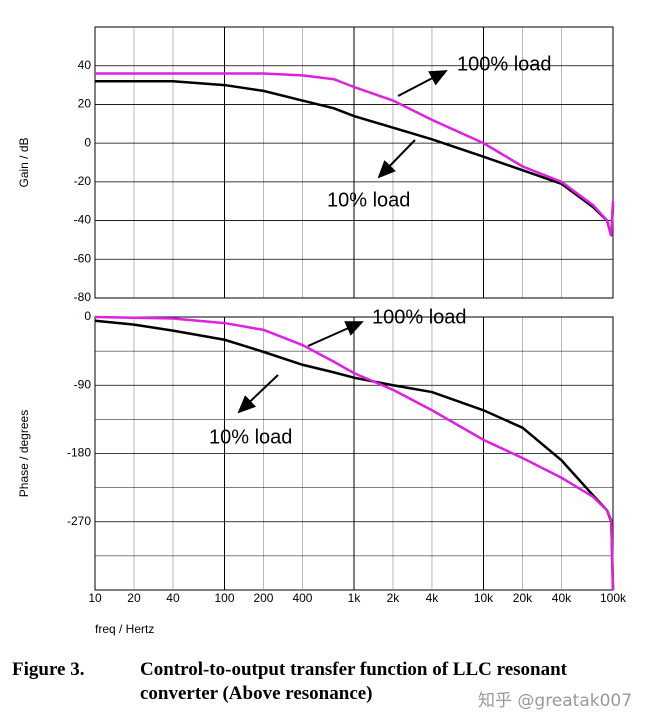 This screenshot has height=725, width=646. Describe the element at coordinates (173, 598) in the screenshot. I see `x-tick-label: 40` at that location.